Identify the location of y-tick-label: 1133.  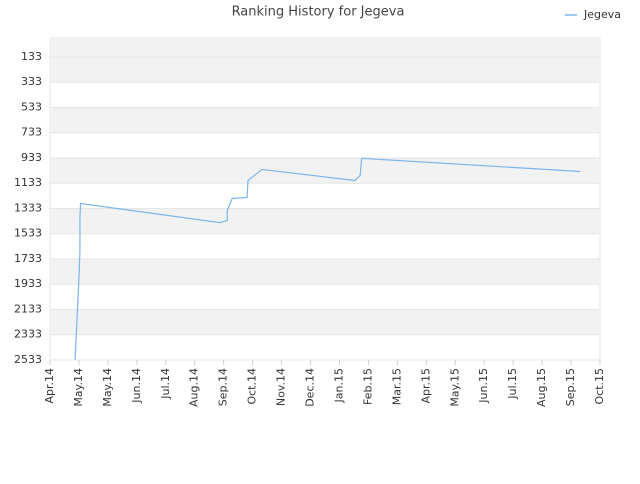
(28, 182).